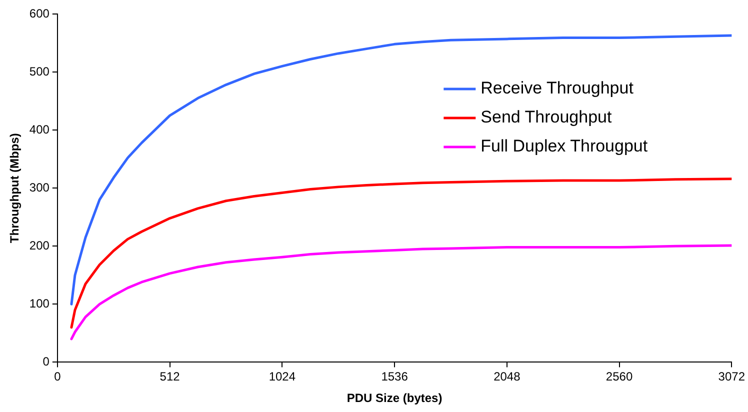  What do you see at coordinates (39, 13) in the screenshot?
I see `y-tick-label: 600` at bounding box center [39, 13].